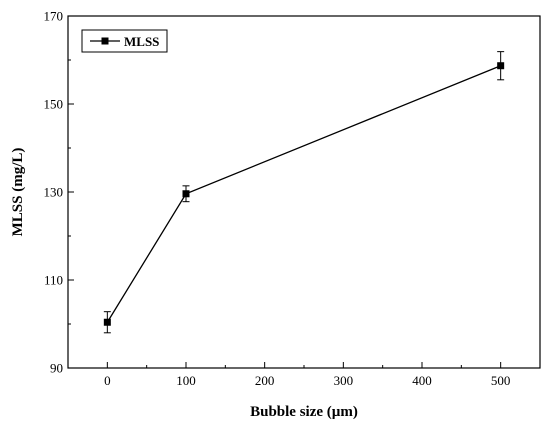 This screenshot has height=436, width=550. What do you see at coordinates (54, 104) in the screenshot?
I see `y-tick-label: 150` at bounding box center [54, 104].